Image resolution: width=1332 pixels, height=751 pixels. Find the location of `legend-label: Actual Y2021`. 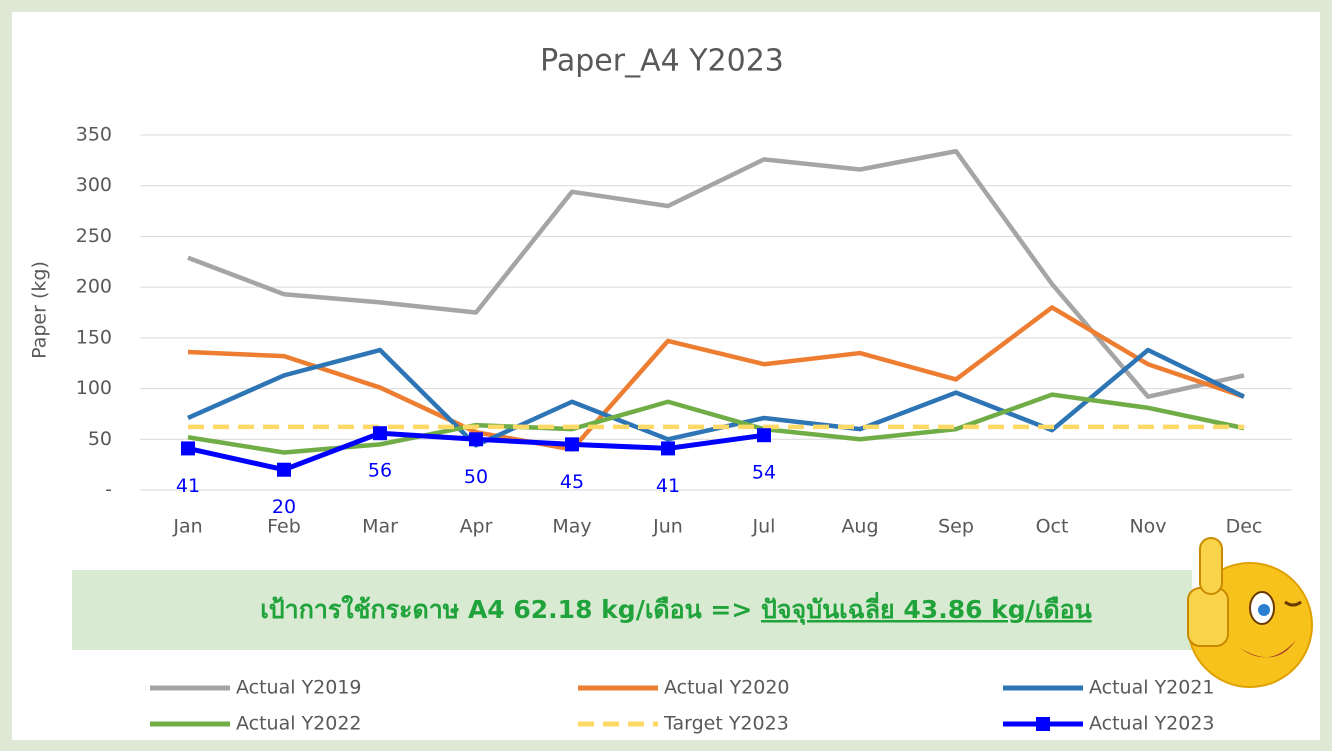

legend-label: Actual Y2021 is located at coordinates (1152, 688).